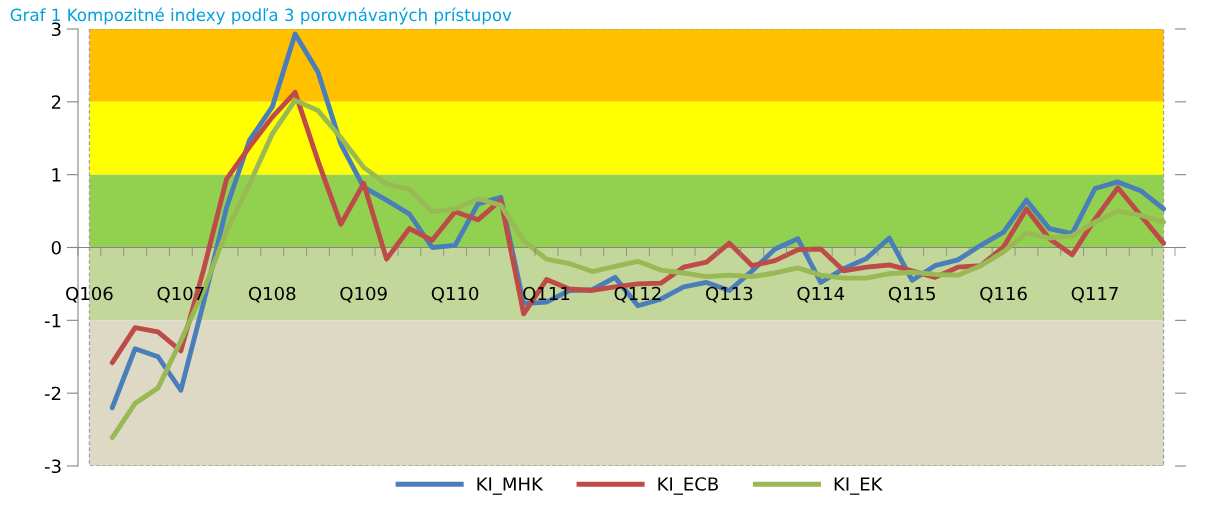 This screenshot has height=506, width=1208. What do you see at coordinates (272, 294) in the screenshot?
I see `x-tick-label: Q108` at bounding box center [272, 294].